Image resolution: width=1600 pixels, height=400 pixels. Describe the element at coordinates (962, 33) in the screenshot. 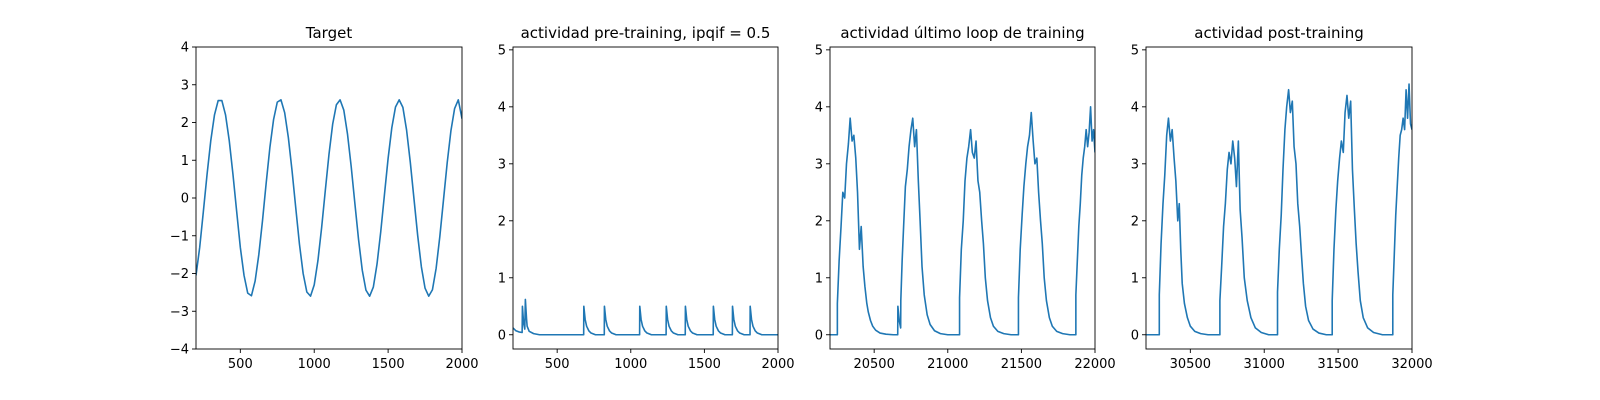

I see `chart-title: actividad último loop de training` at that location.